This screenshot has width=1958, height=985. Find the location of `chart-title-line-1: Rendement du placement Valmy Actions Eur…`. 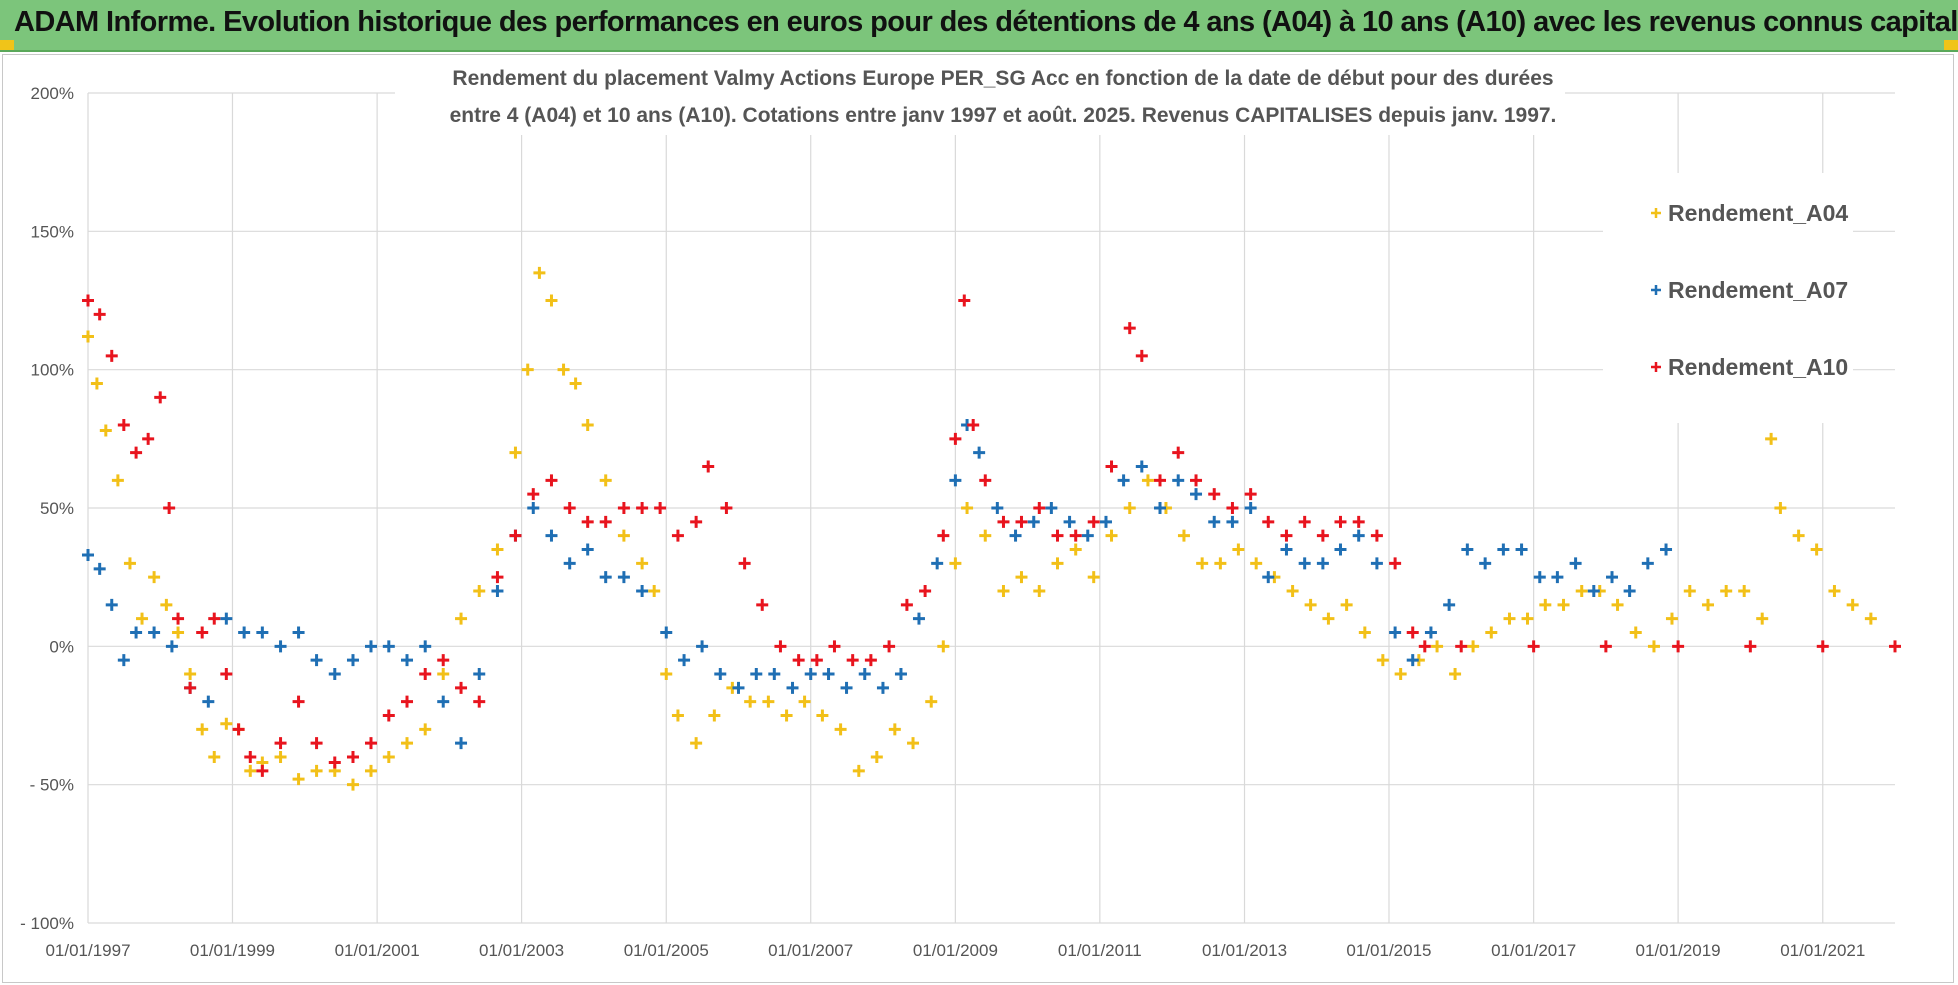

chart-title-line-1: Rendement du placement Valmy Actions Eur… is located at coordinates (1002, 78).